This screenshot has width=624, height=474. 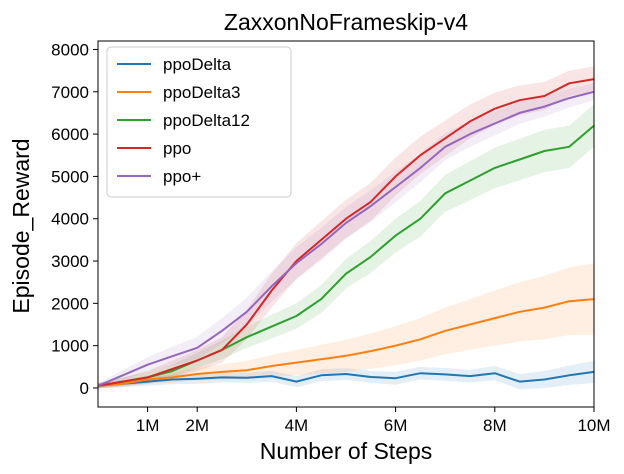 I want to click on x-tick-label: 6M, so click(x=396, y=425).